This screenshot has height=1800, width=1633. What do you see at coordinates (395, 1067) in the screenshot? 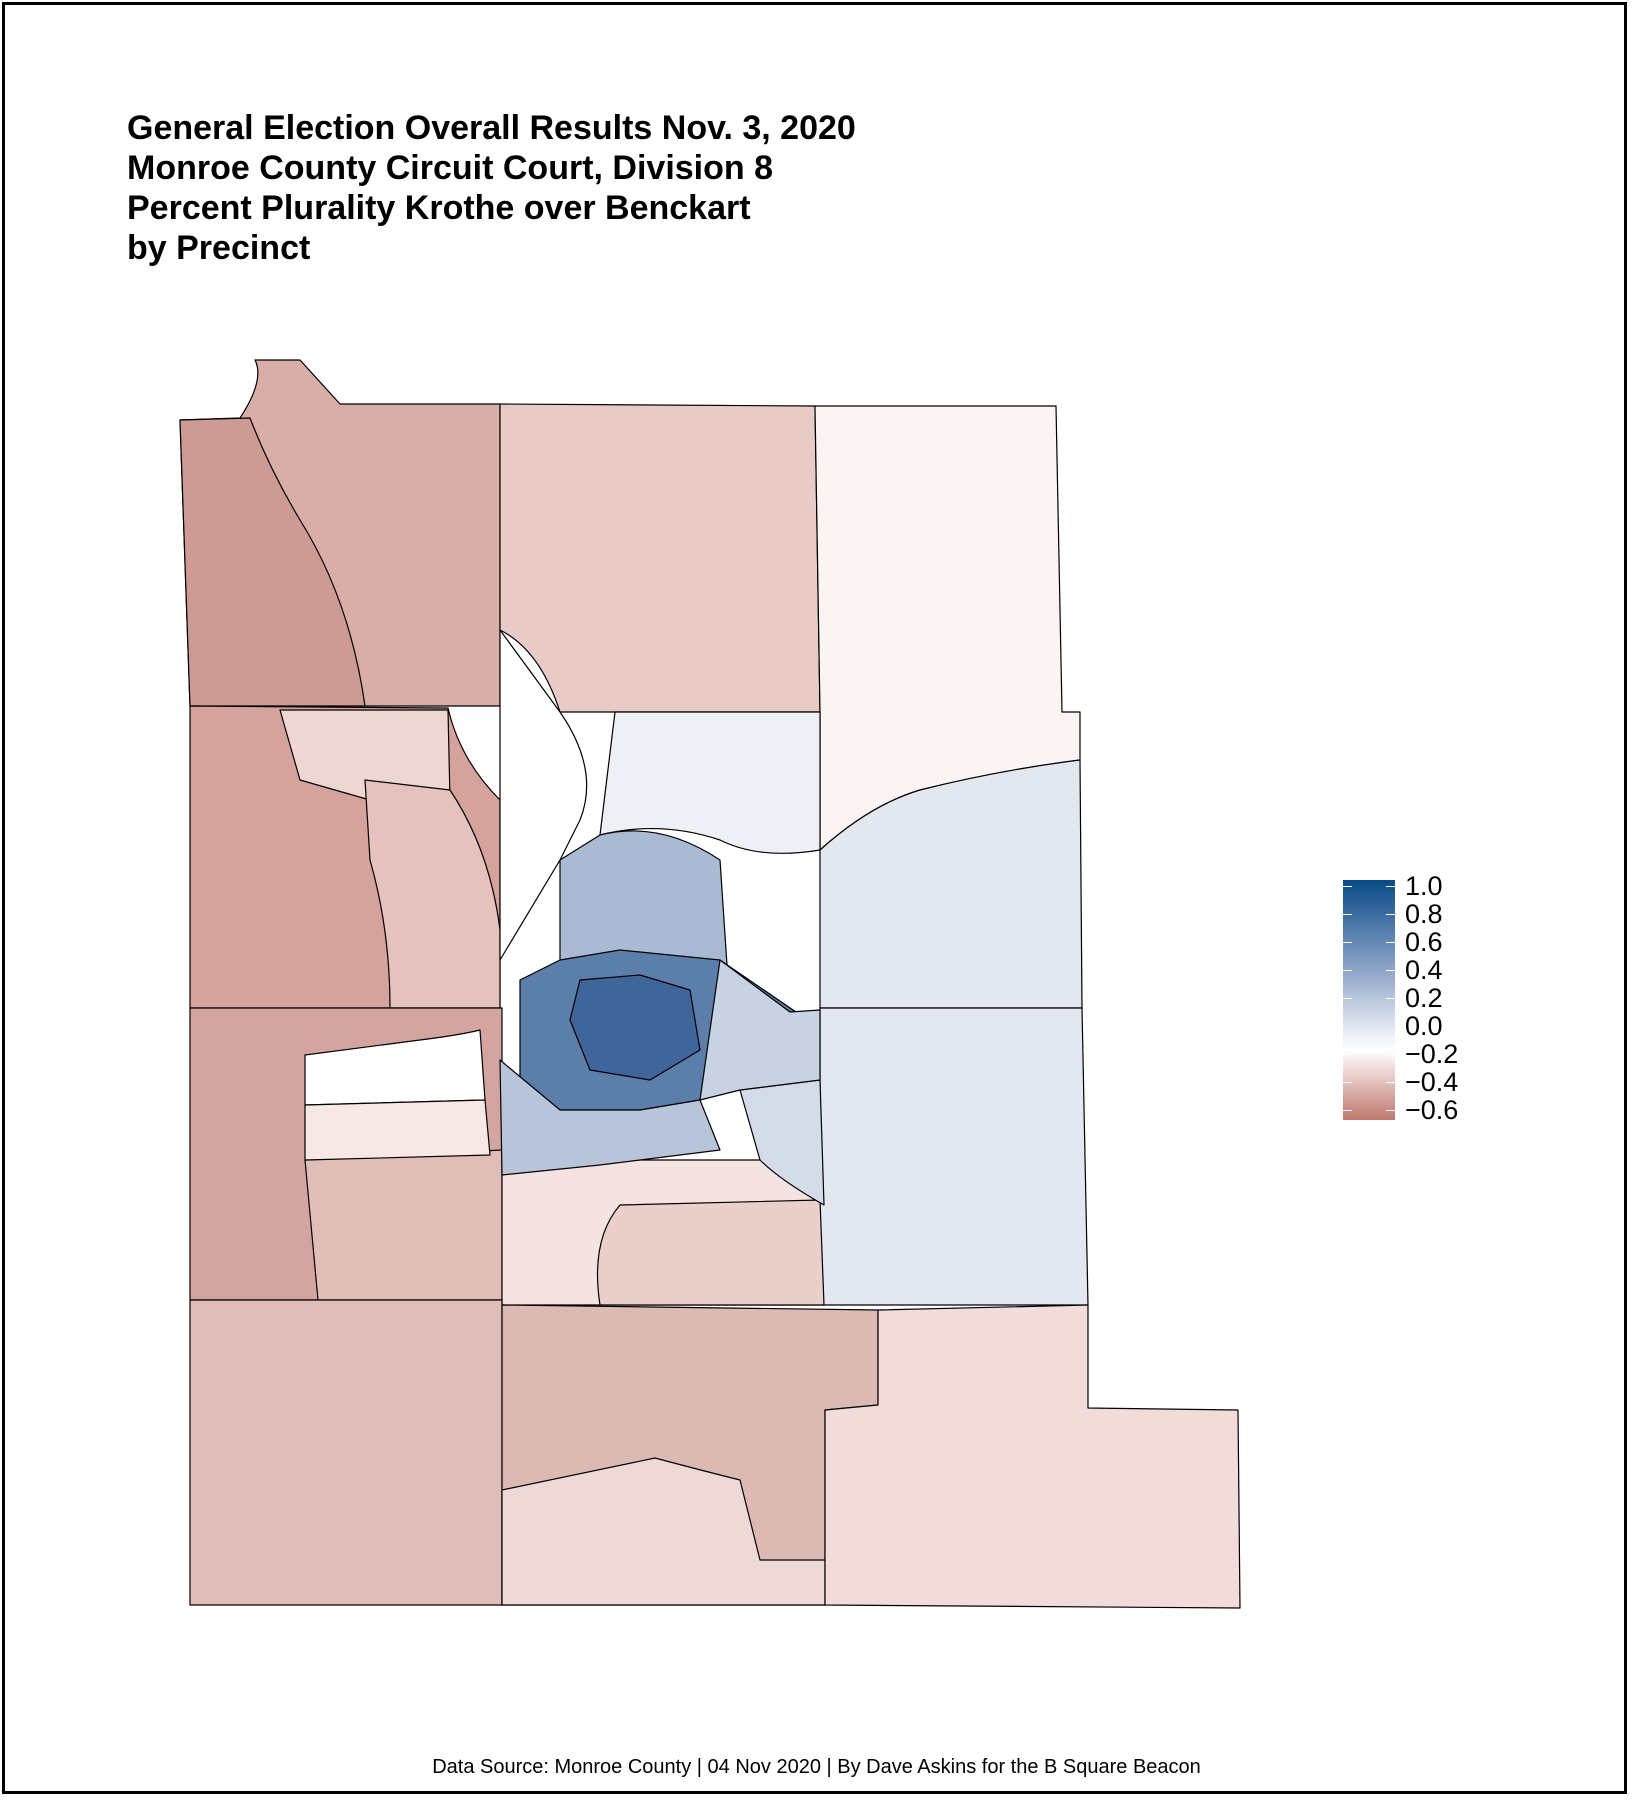
I see `region-west-white` at bounding box center [395, 1067].